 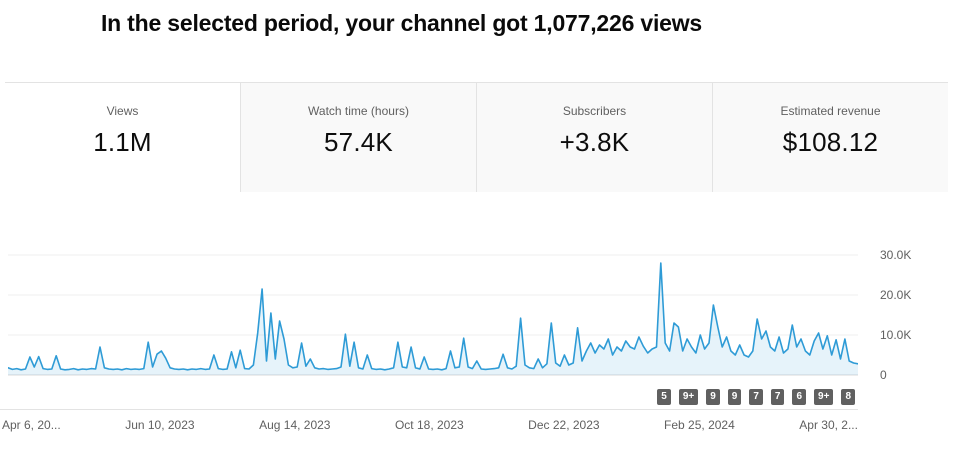 I want to click on metric-value: 57.4K, so click(x=358, y=142).